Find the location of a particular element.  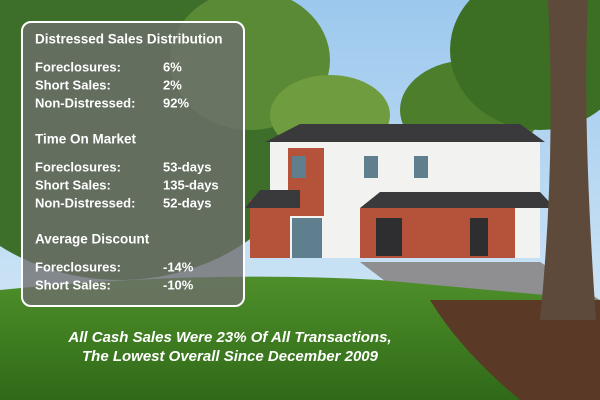

section-title: Time On Market is located at coordinates (86, 139).